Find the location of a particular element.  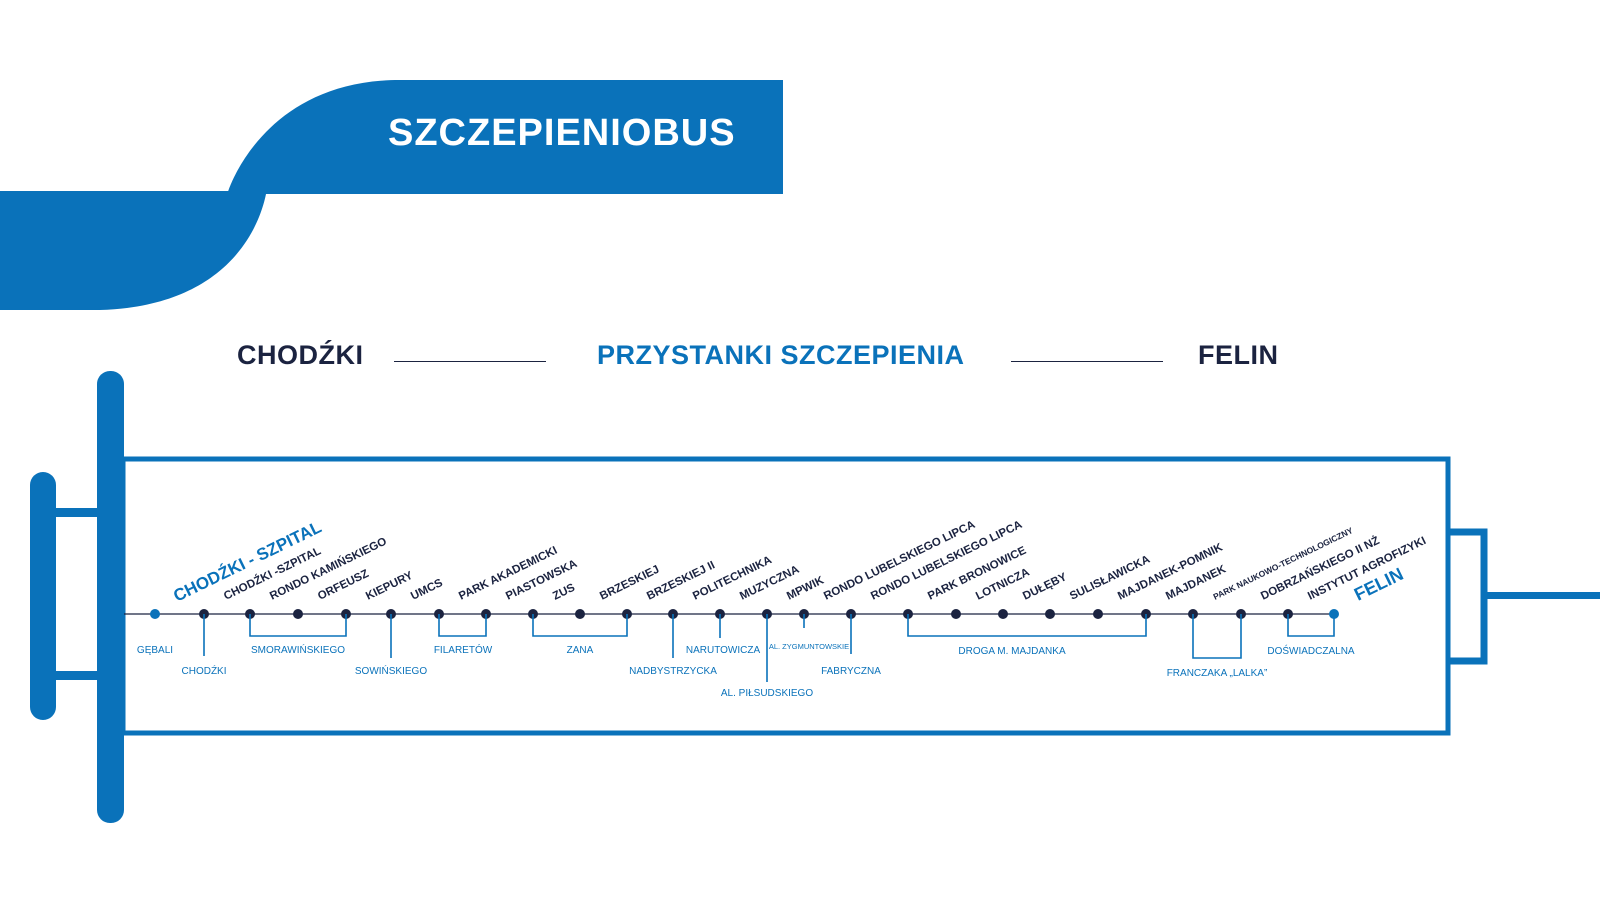

route-start-heading: CHODŹKI is located at coordinates (300, 355).